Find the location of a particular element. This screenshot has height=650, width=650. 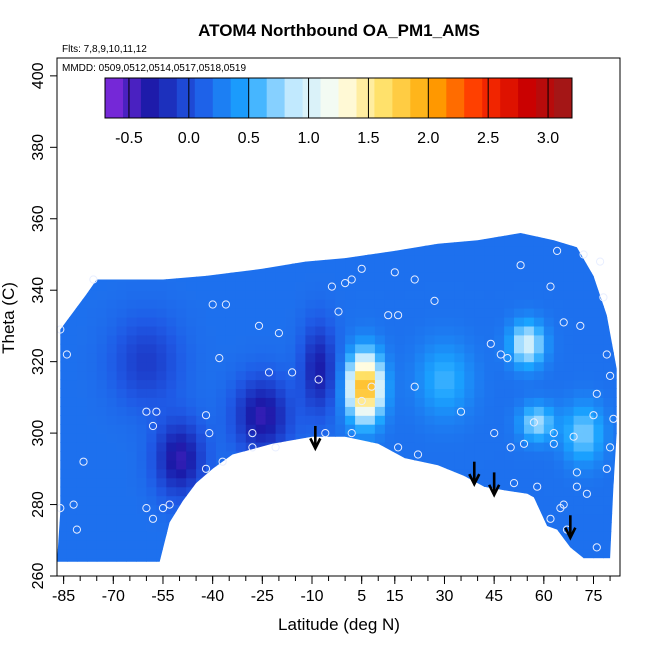

x-tick-label-8: 30 is located at coordinates (445, 596).